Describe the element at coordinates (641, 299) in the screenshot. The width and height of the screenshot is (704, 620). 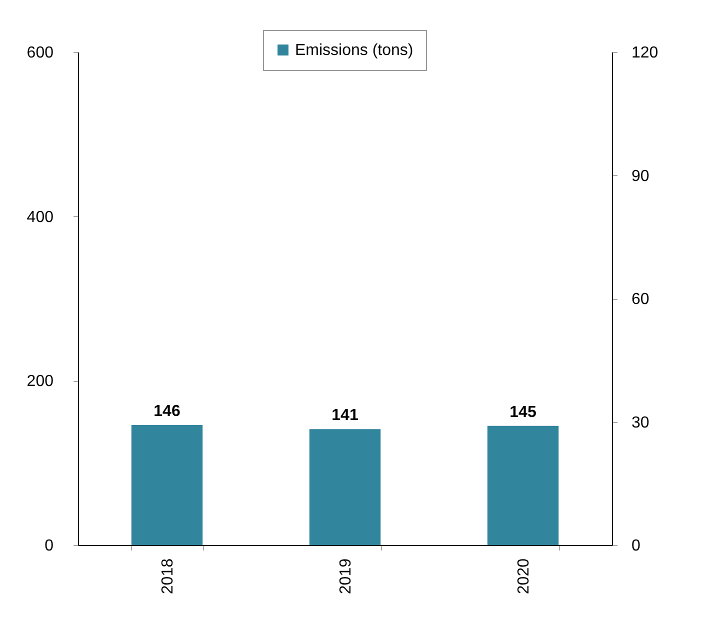
I see `y2-tick-label: 60` at that location.